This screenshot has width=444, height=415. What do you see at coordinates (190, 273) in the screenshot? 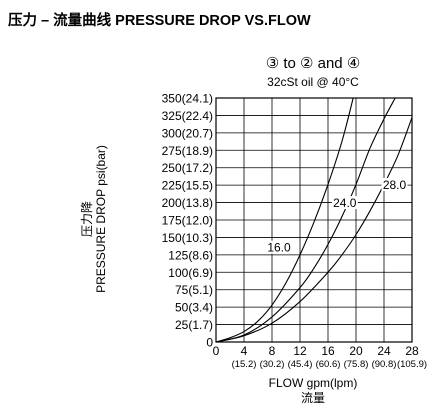
I see `y-tick-label: 100(6.9)` at bounding box center [190, 273].